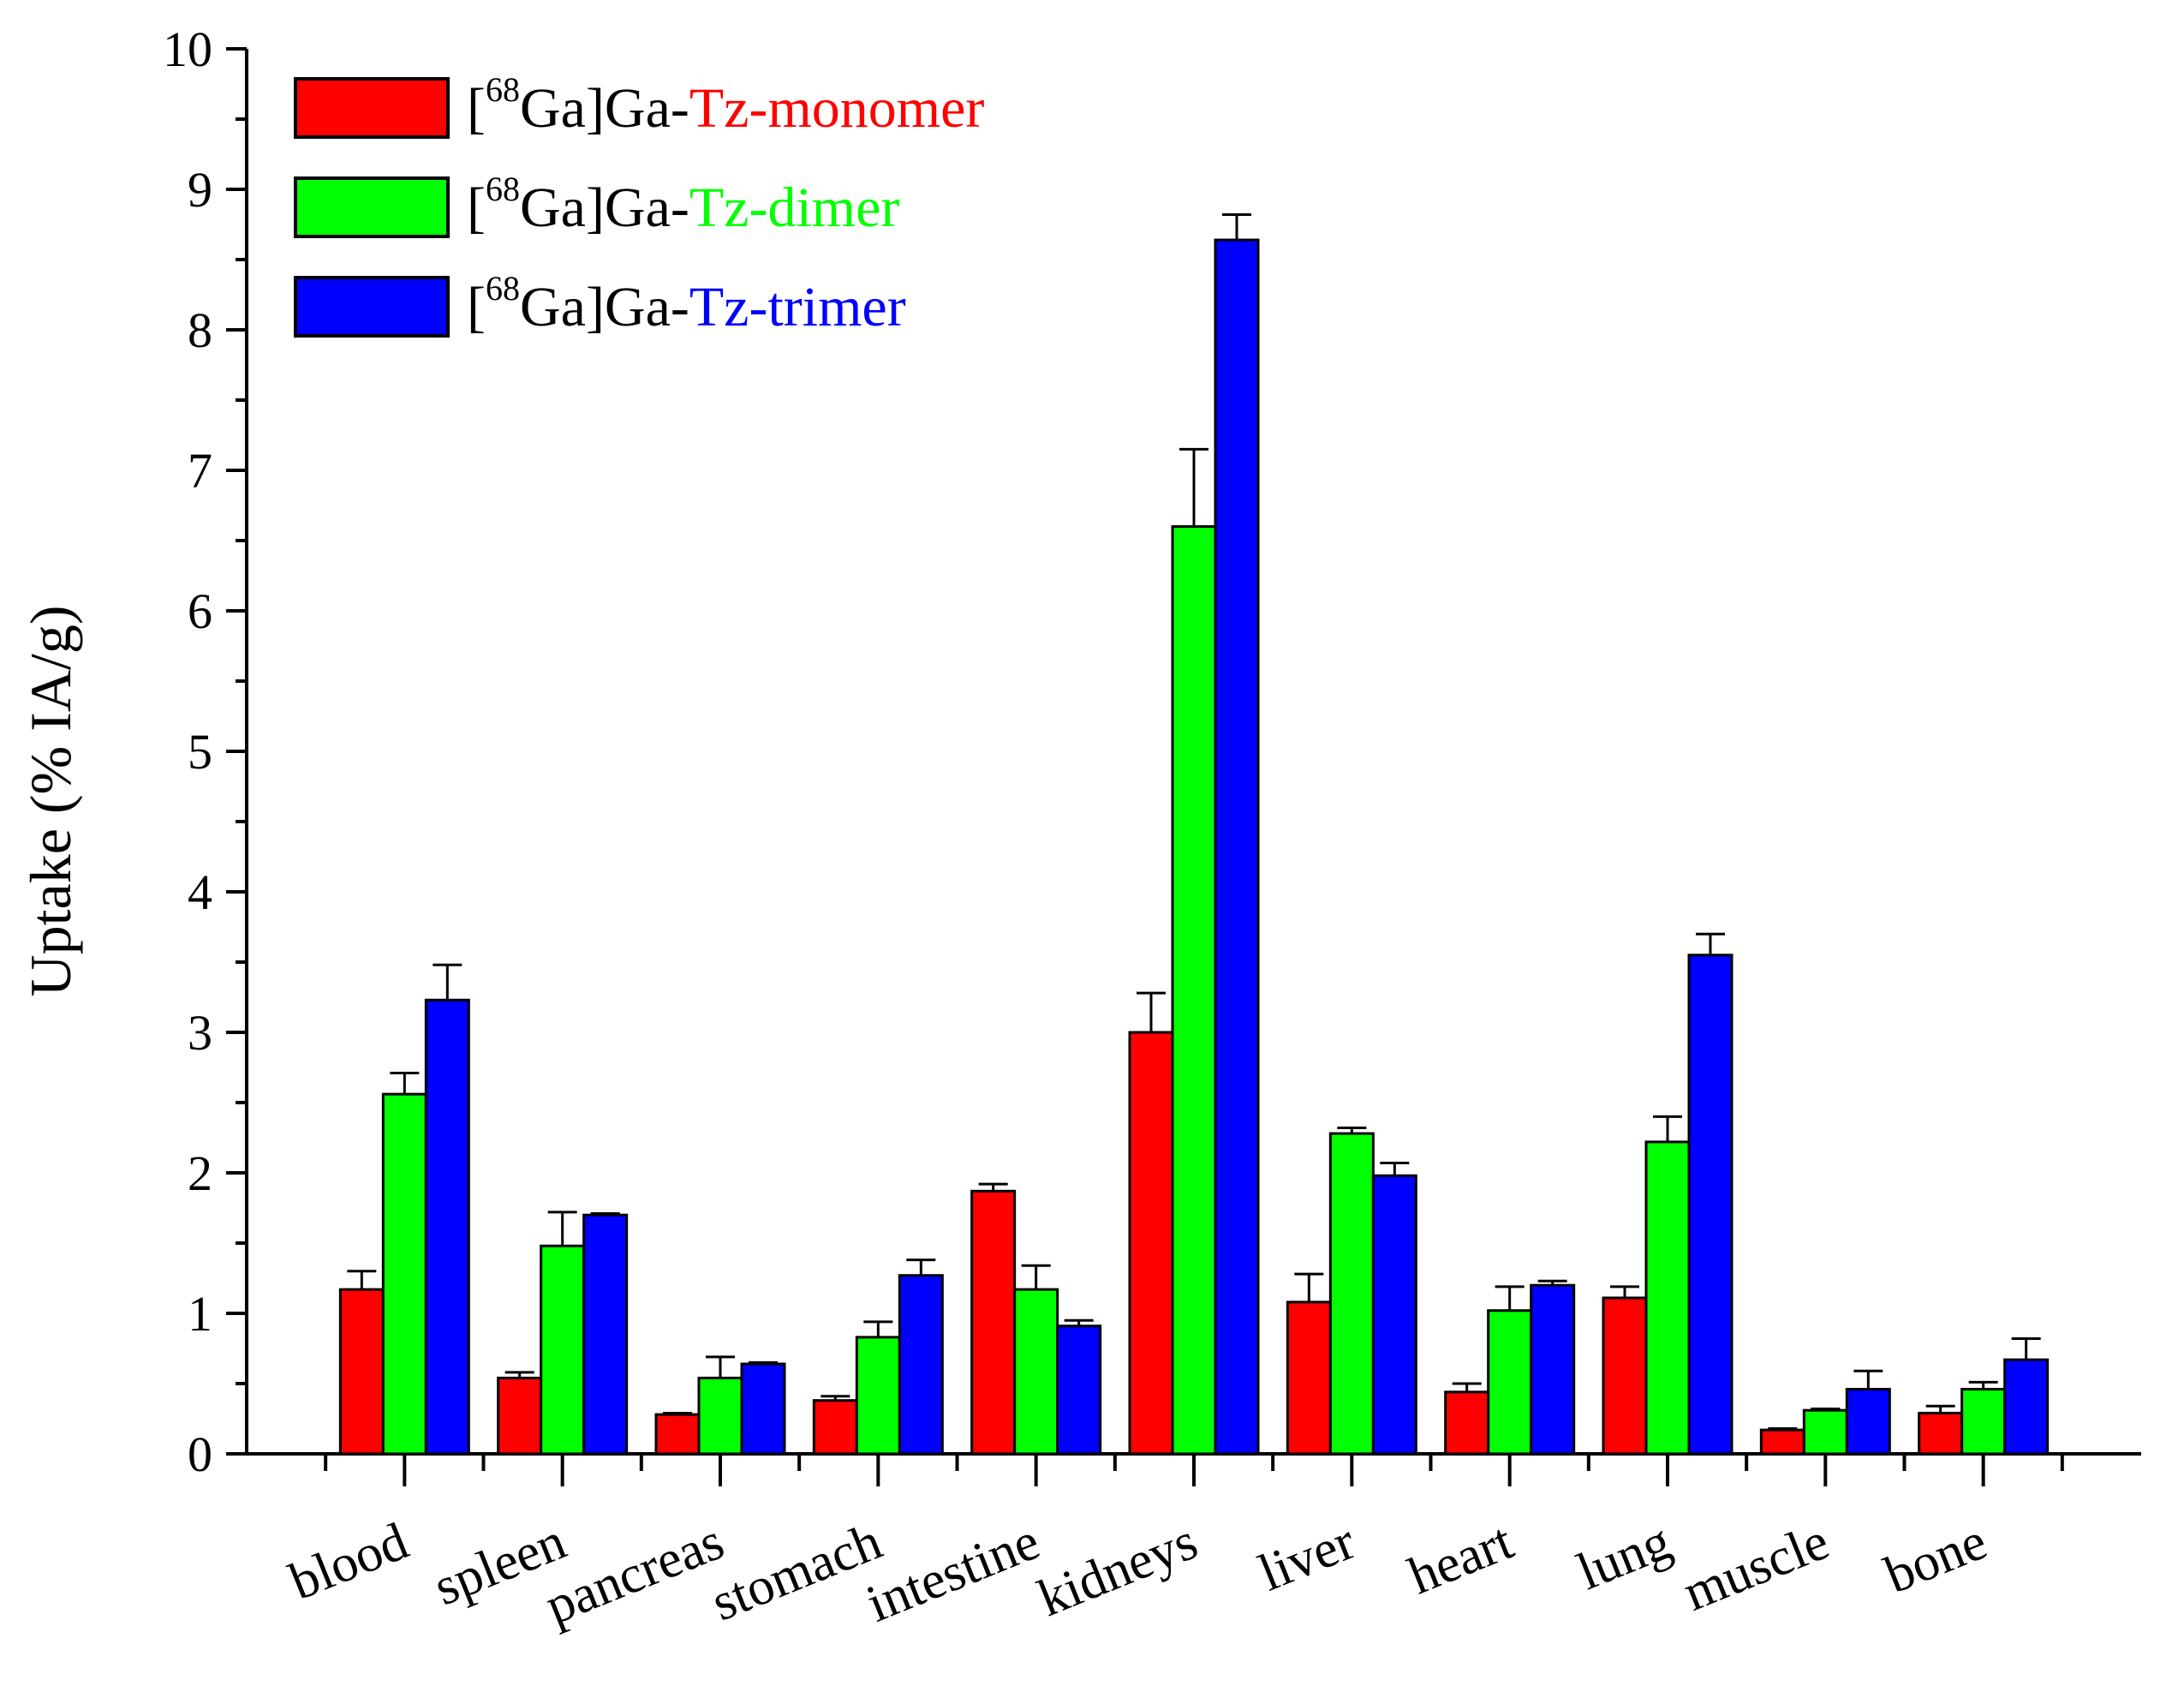 The height and width of the screenshot is (1698, 2184). Describe the element at coordinates (1625, 1557) in the screenshot. I see `x-tick-label: lung` at that location.